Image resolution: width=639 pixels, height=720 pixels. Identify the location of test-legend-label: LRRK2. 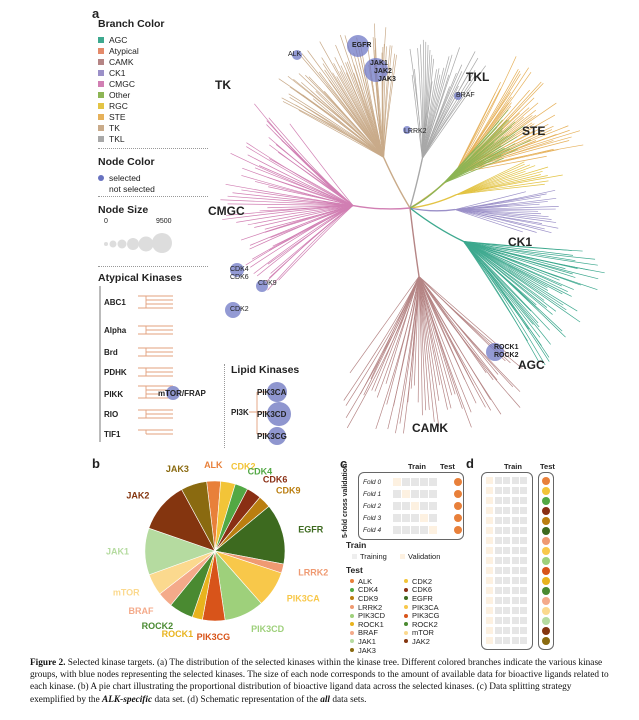
(370, 607).